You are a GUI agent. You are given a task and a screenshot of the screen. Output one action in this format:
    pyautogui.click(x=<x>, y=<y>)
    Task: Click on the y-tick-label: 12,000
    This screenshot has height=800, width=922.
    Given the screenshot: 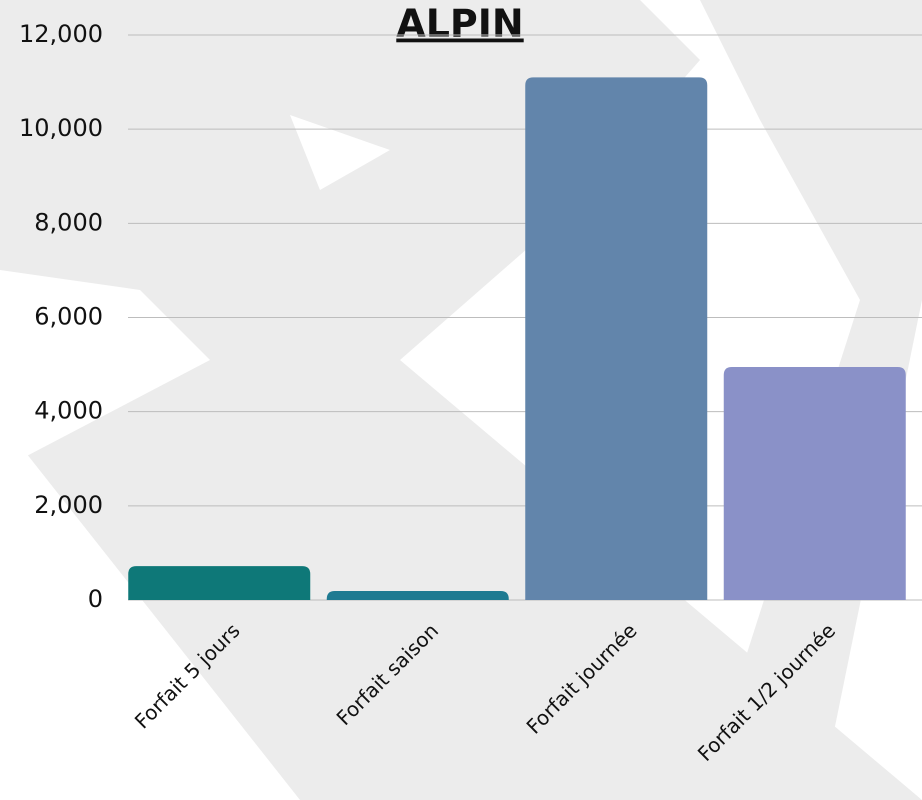 What is the action you would take?
    pyautogui.click(x=61, y=34)
    